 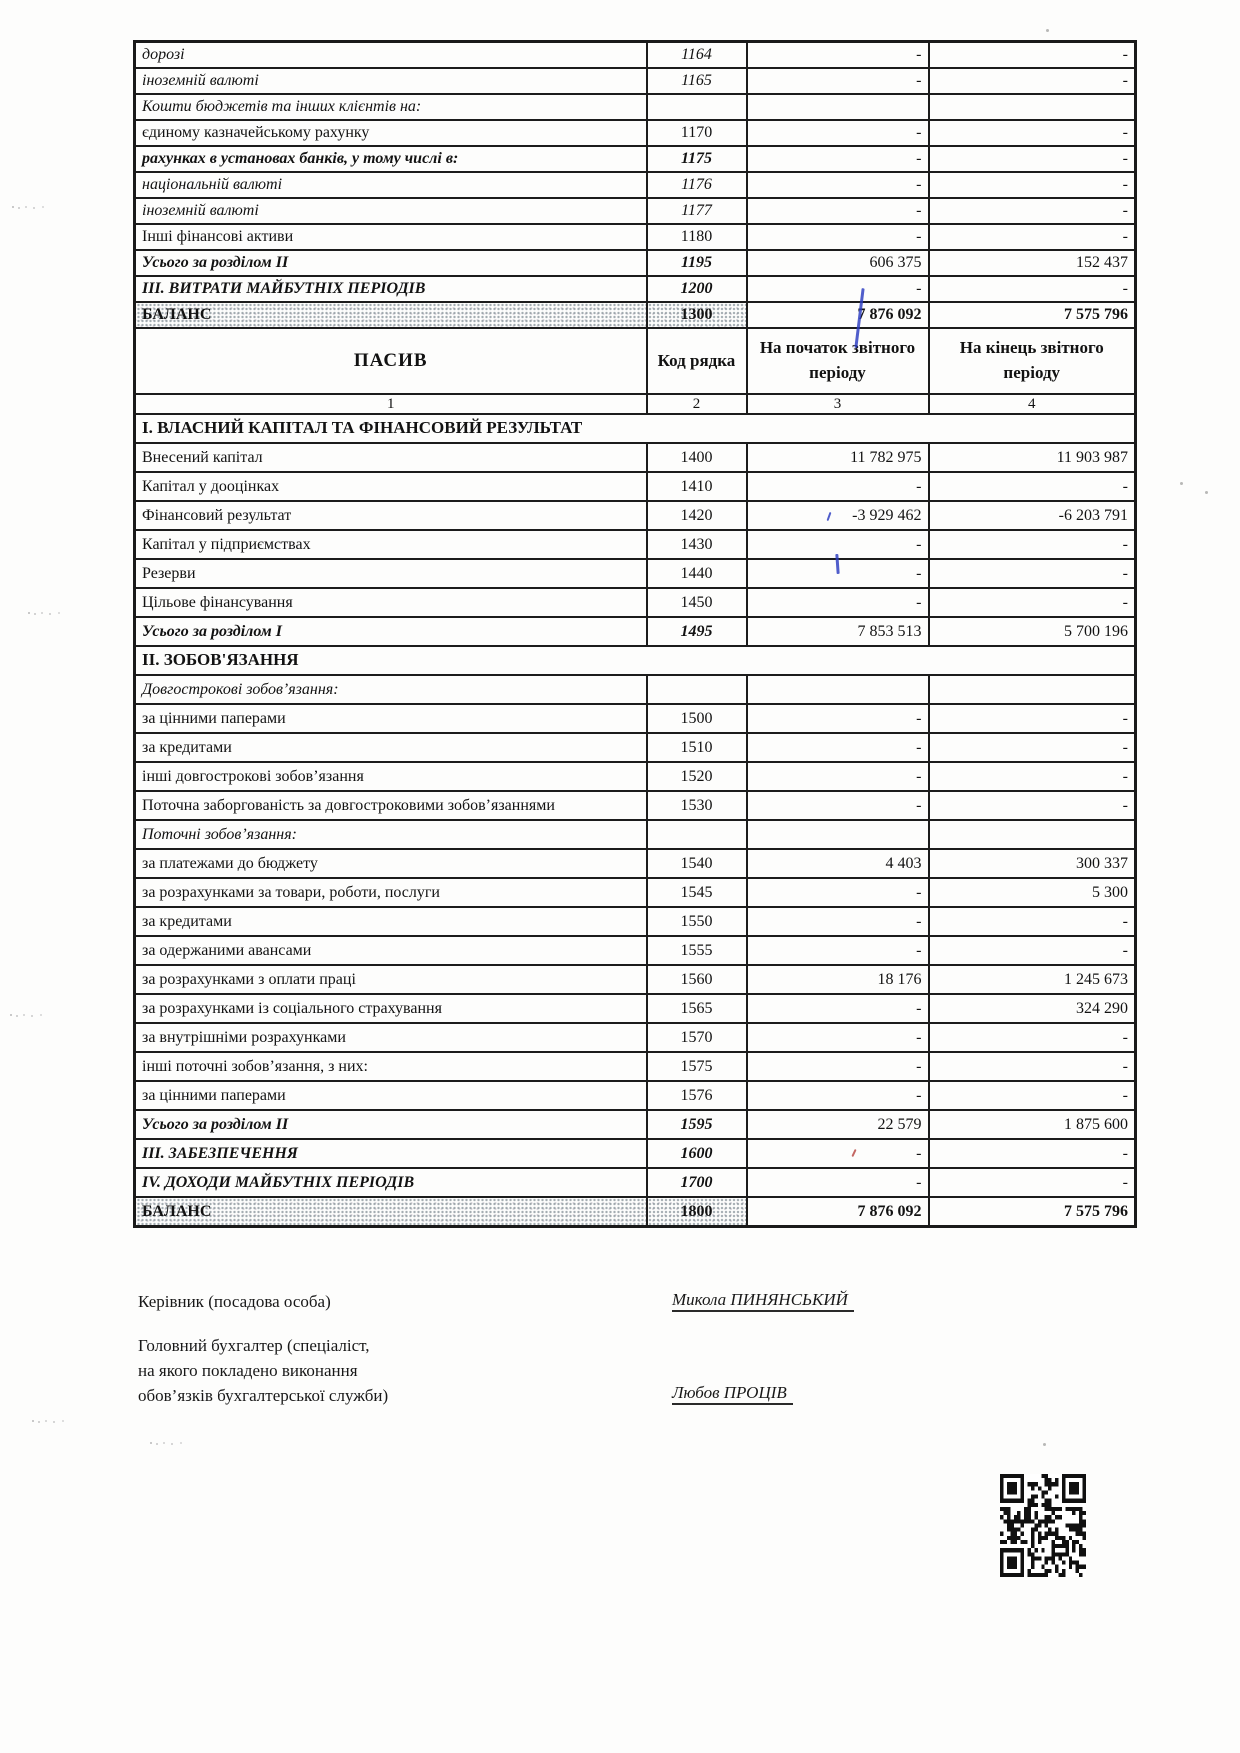 What do you see at coordinates (635, 185) in the screenshot?
I see `table-row: національній валюті 1176 - -` at bounding box center [635, 185].